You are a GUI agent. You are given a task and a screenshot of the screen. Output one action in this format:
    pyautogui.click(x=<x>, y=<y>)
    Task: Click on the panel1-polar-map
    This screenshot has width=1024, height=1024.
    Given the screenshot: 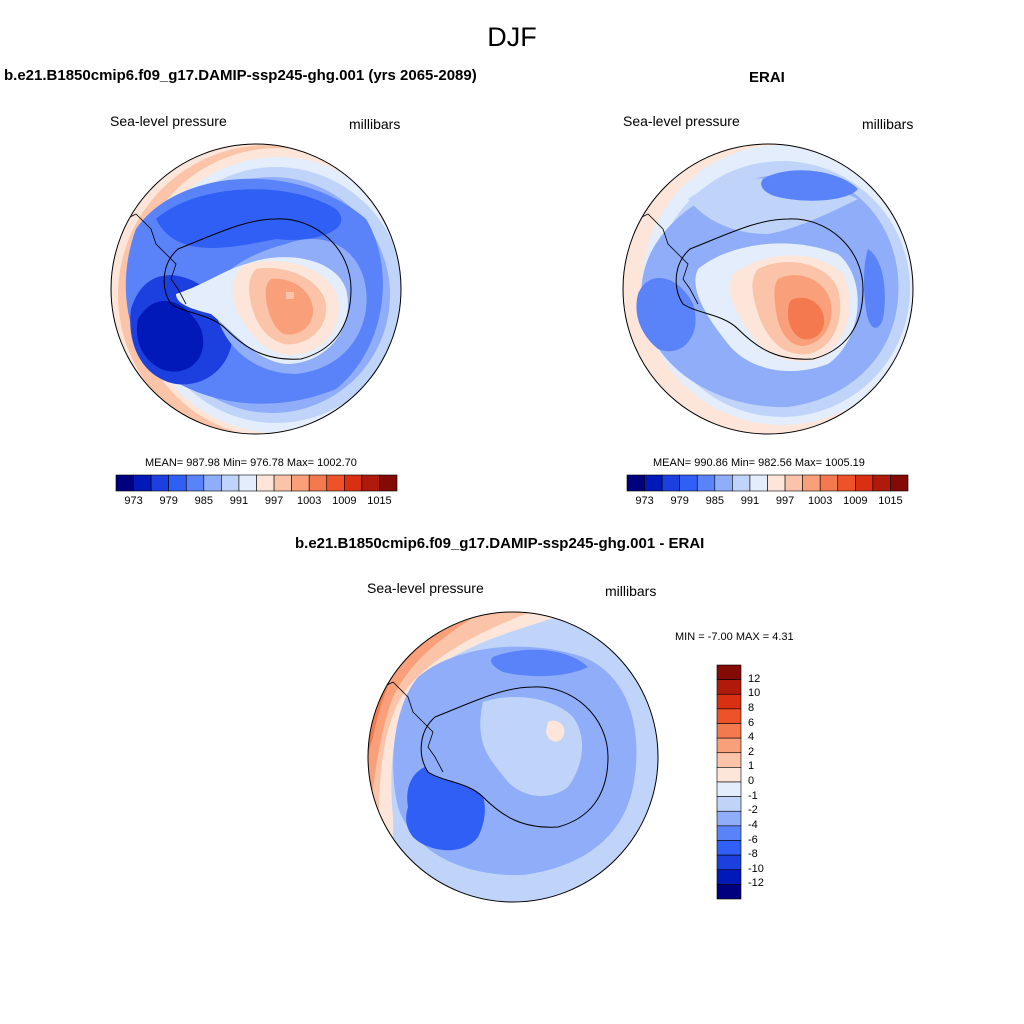 What is the action you would take?
    pyautogui.click(x=256, y=289)
    